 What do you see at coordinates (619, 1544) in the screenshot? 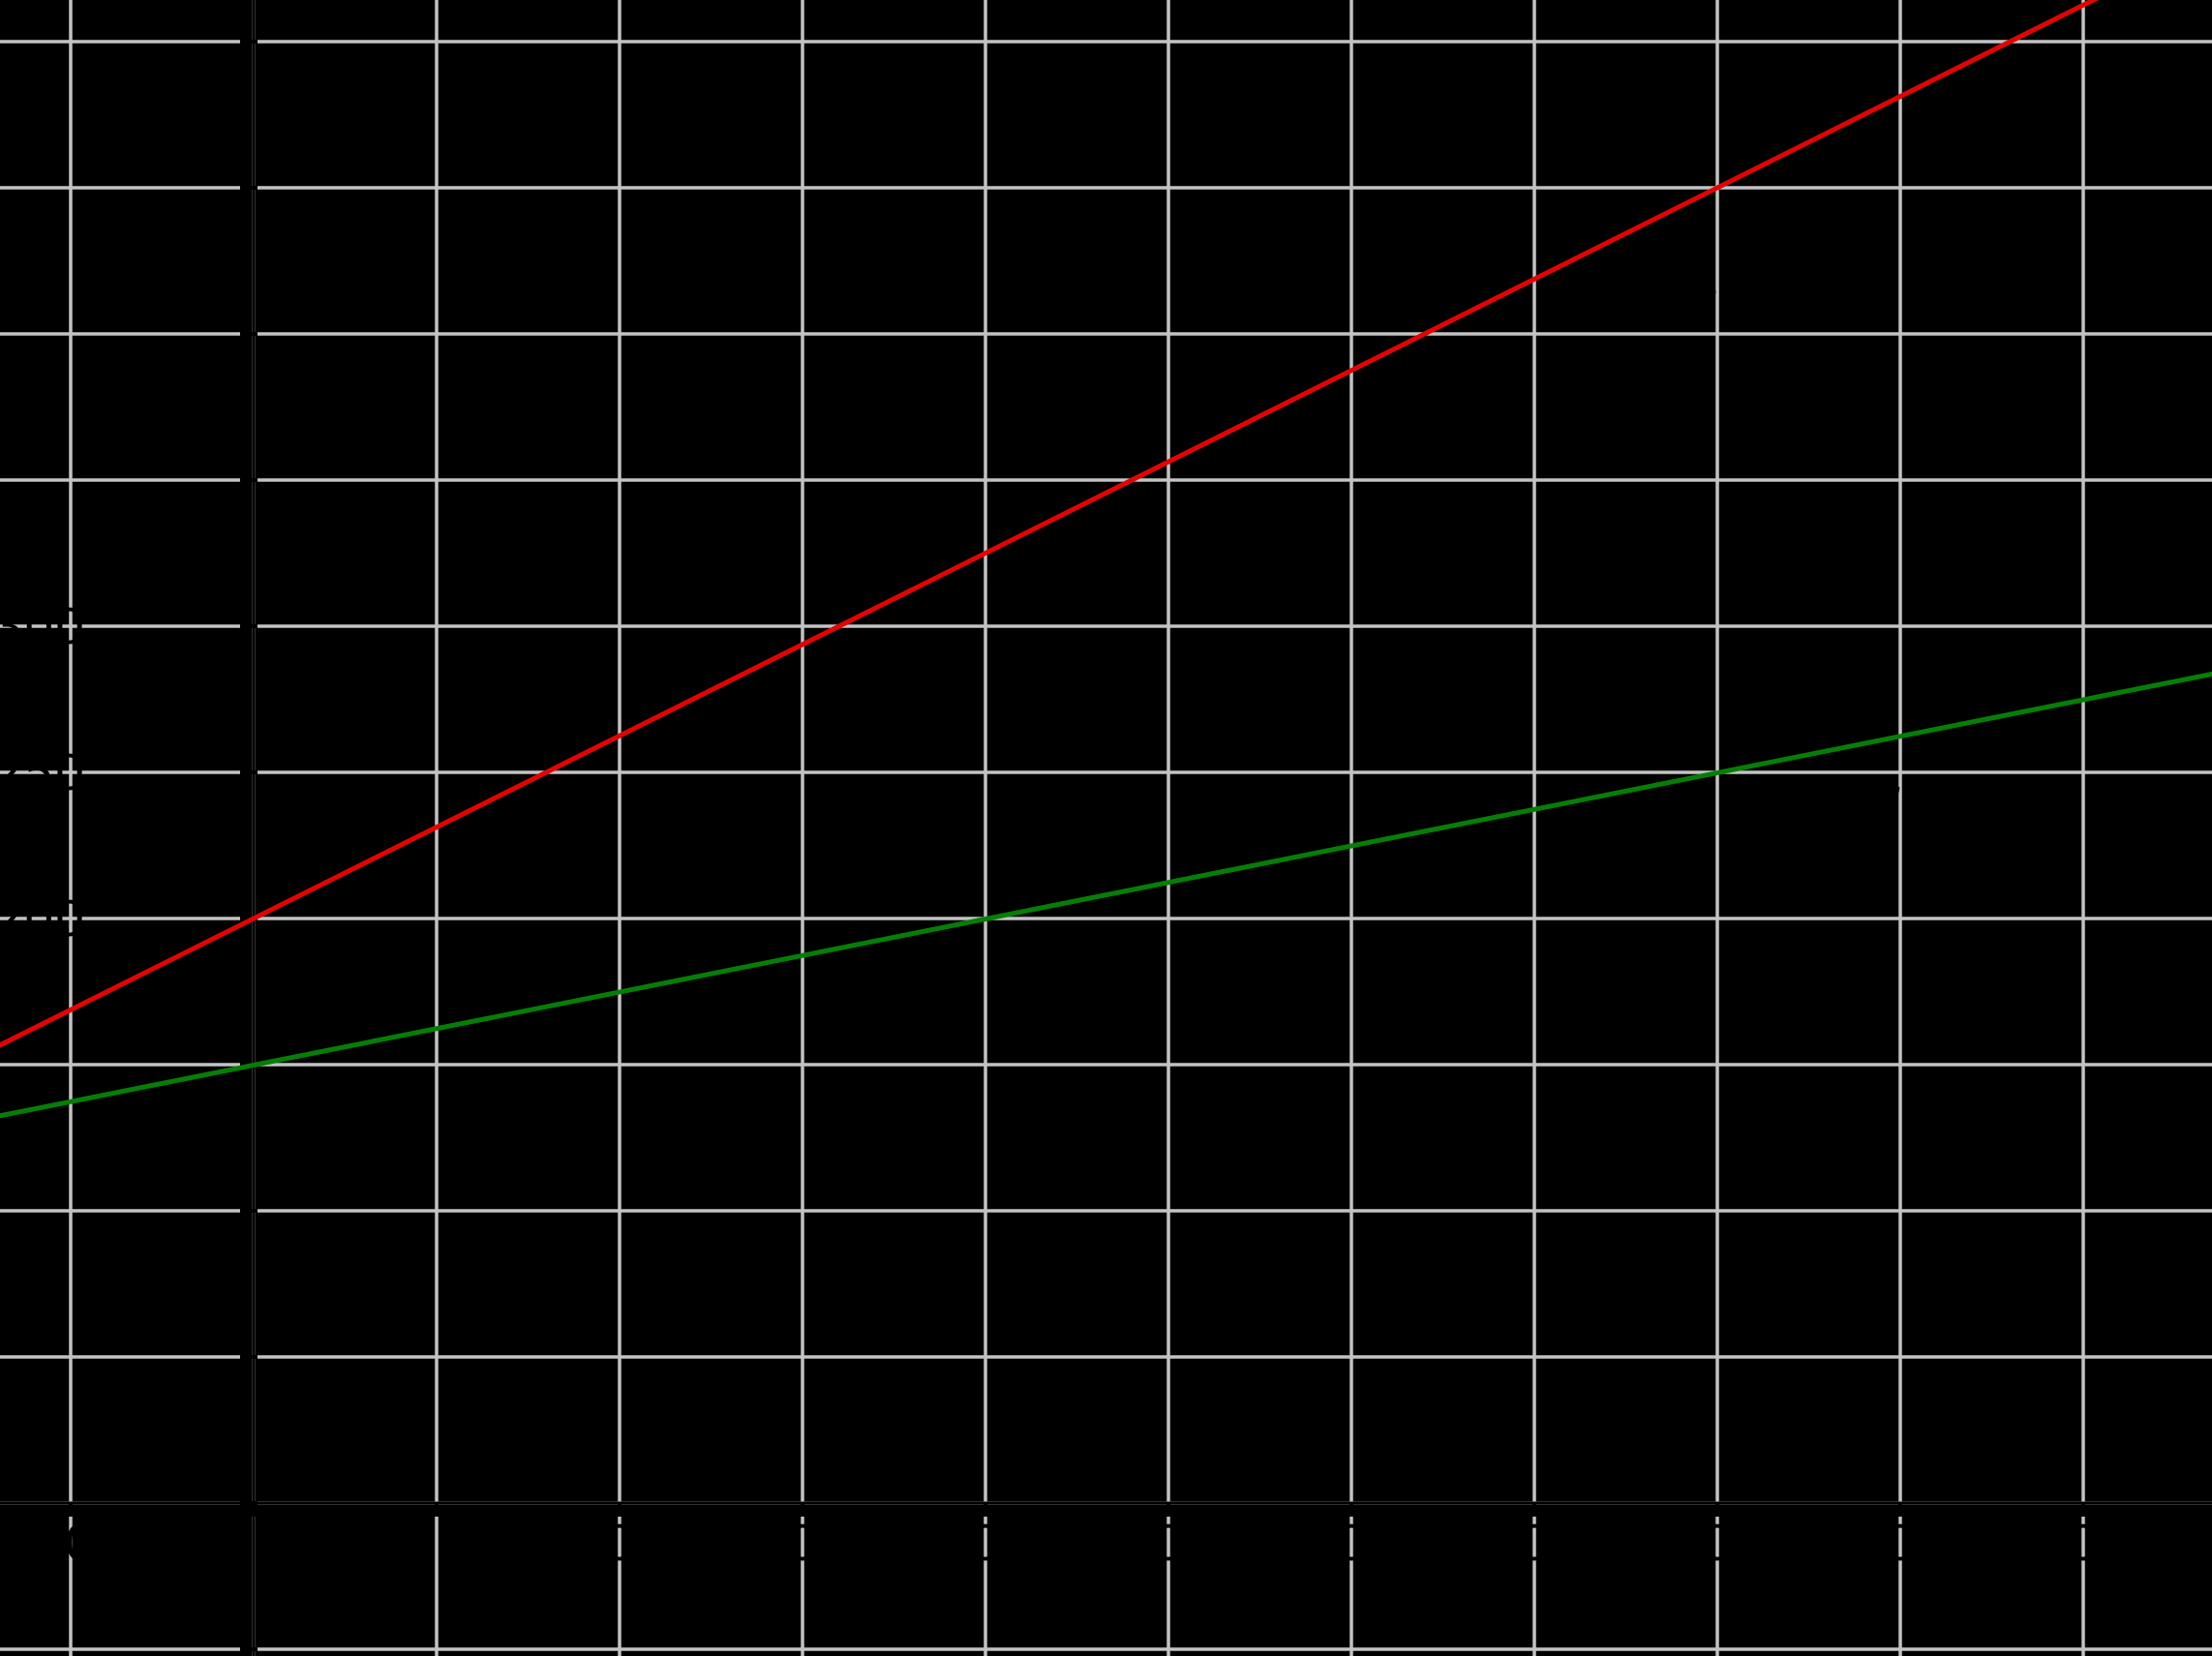
I see `x-axis-tick-label: 100` at bounding box center [619, 1544].